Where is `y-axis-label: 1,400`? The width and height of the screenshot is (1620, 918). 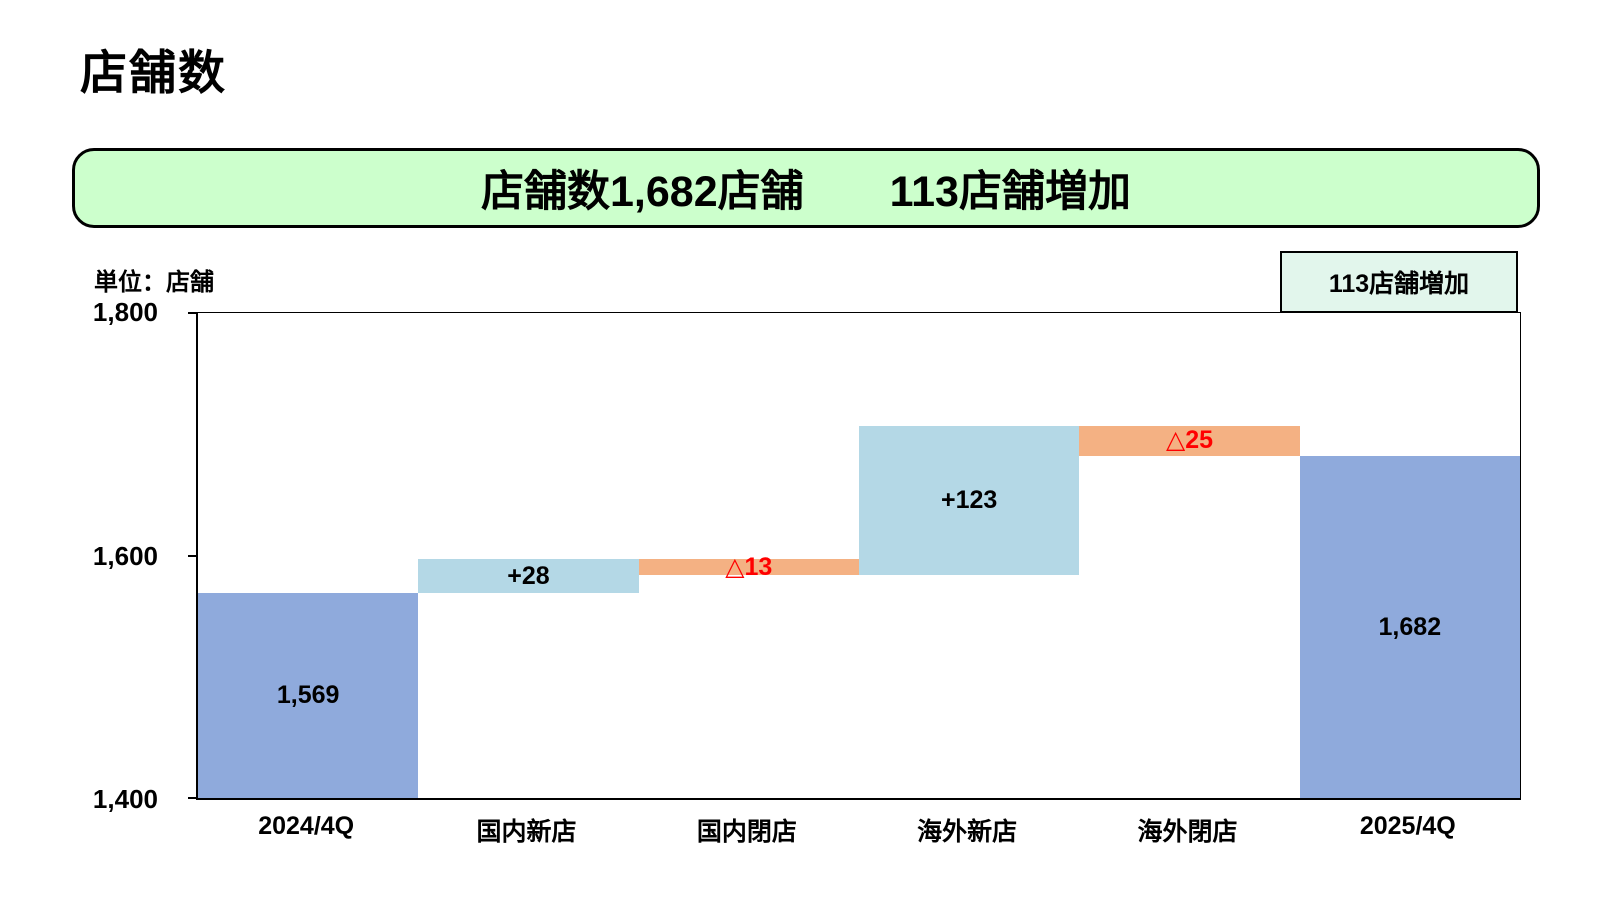 y-axis-label: 1,400 is located at coordinates (125, 799).